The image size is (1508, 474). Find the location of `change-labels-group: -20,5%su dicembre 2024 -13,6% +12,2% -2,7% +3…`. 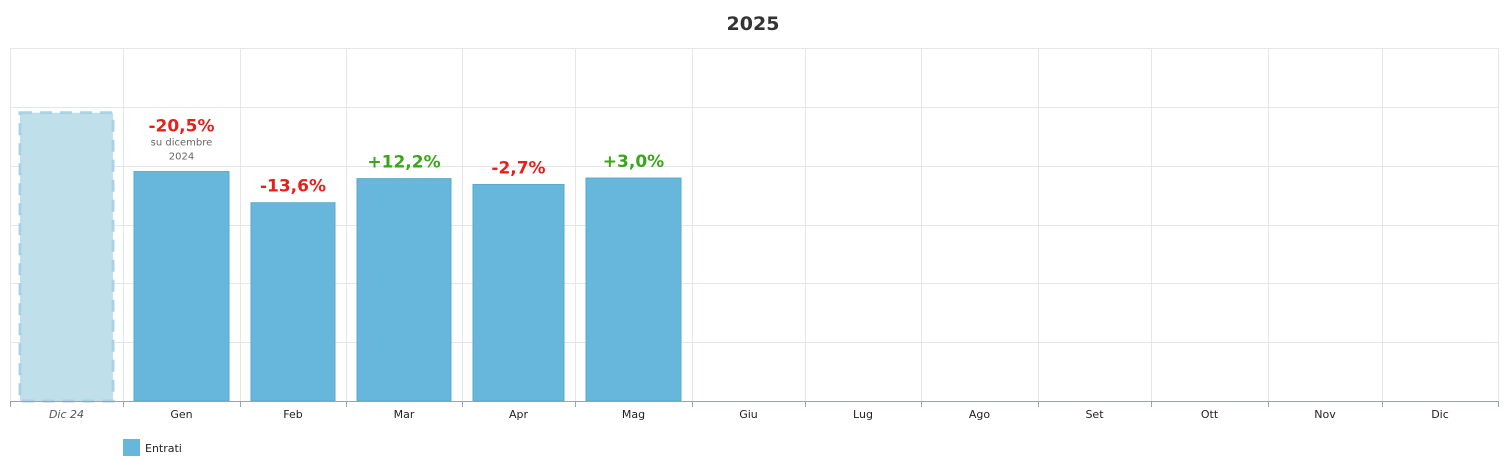

change-labels-group: -20,5%su dicembre 2024 -13,6% +12,2% -2,7% +3… is located at coordinates (406, 157).